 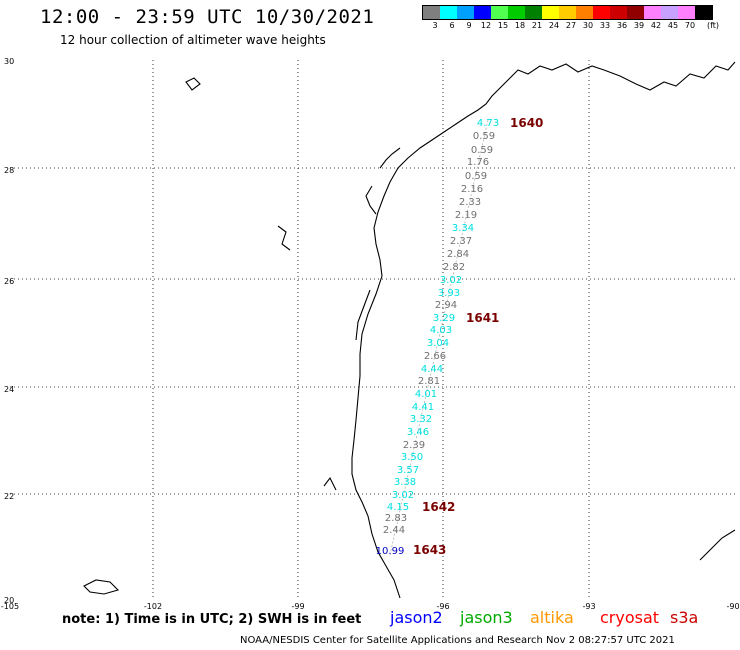 I want to click on wave-height-observation: 4.15, so click(x=398, y=507).